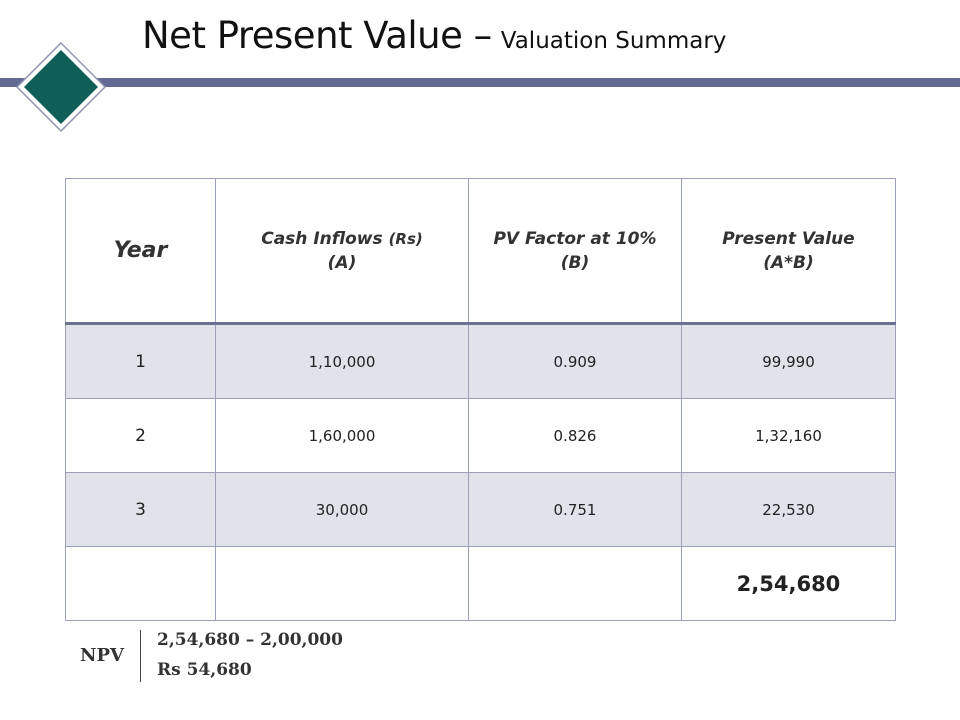  Describe the element at coordinates (788, 435) in the screenshot. I see `cell-present-value: 1,32,160` at that location.